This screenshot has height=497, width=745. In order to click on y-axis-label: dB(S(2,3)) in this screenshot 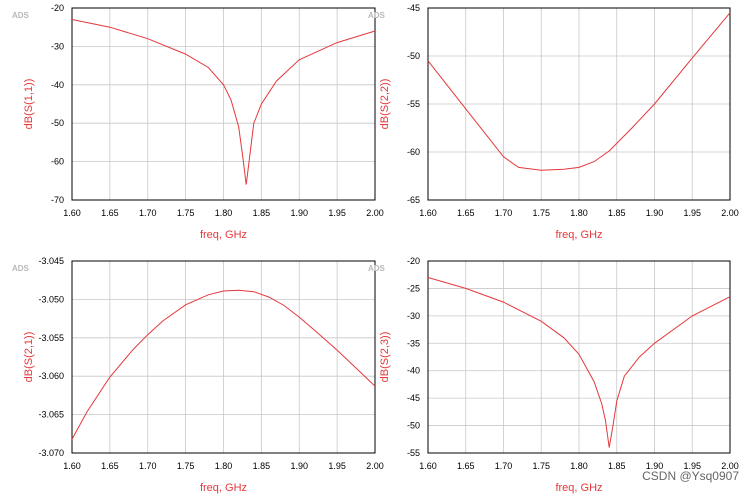, I will do `click(385, 357)`.